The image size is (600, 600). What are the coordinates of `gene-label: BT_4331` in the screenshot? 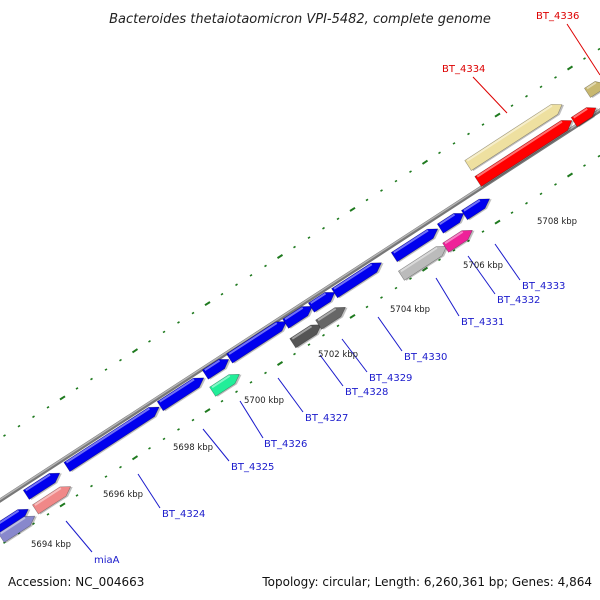 It's located at (482, 322).